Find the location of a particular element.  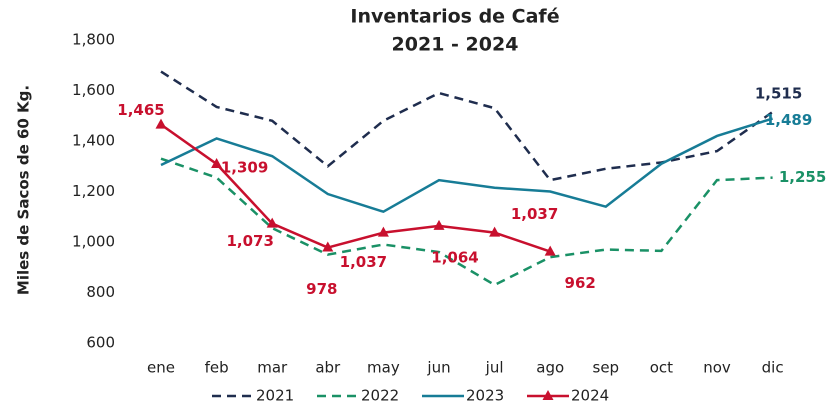

y-tick-label: 600 is located at coordinates (100, 343).